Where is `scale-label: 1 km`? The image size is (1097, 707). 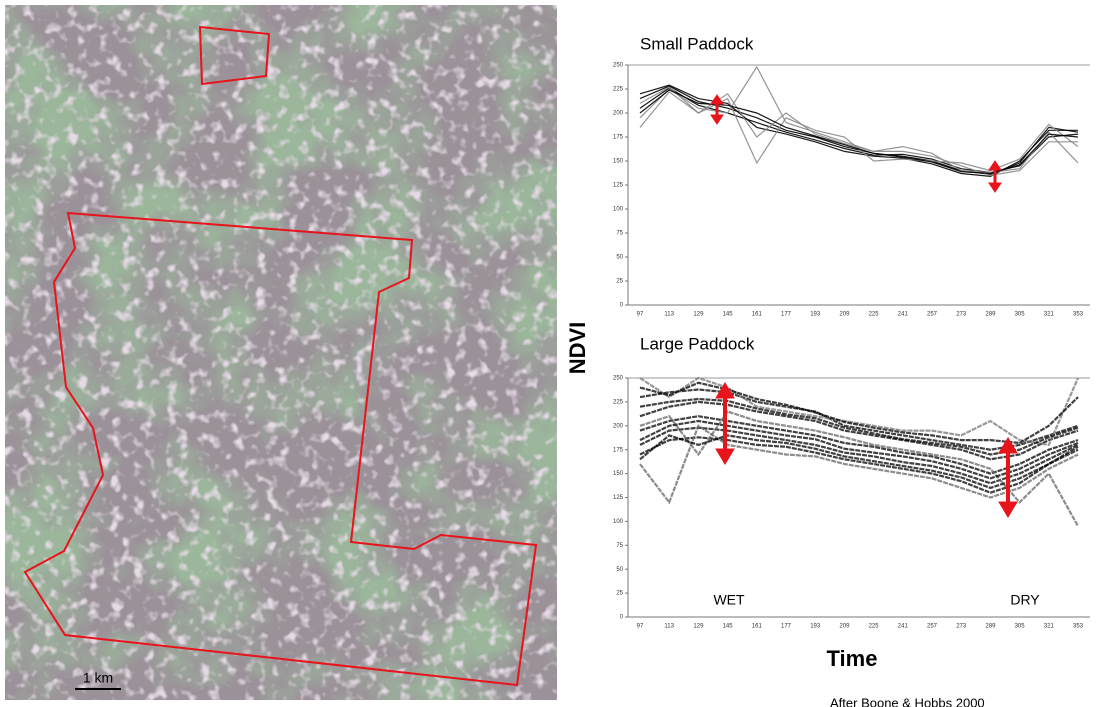
scale-label: 1 km is located at coordinates (98, 678).